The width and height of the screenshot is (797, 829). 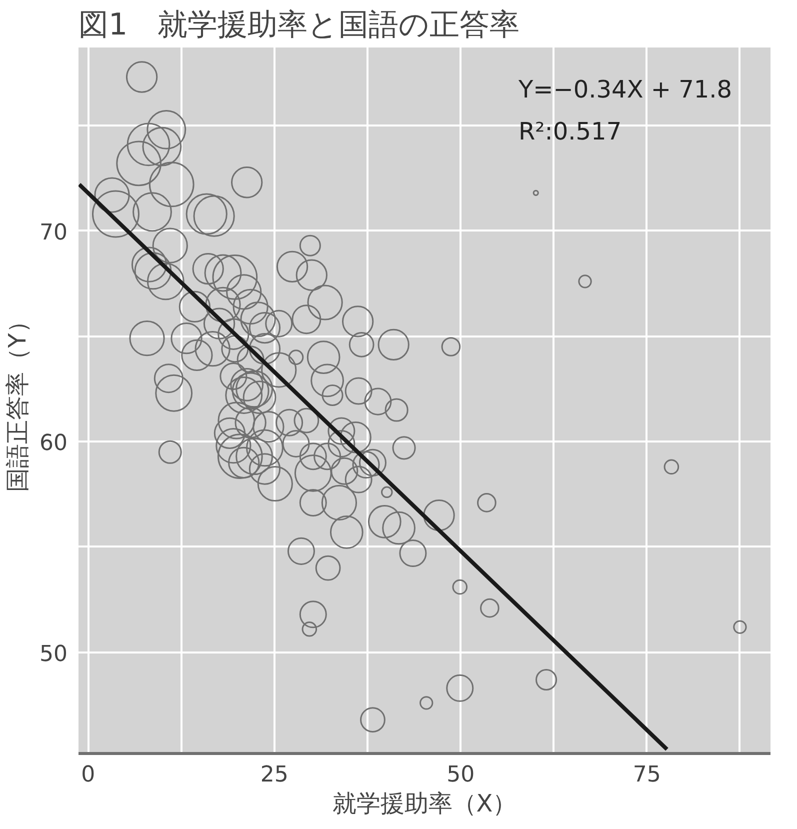 I want to click on x-tick-label: 0, so click(x=88, y=775).